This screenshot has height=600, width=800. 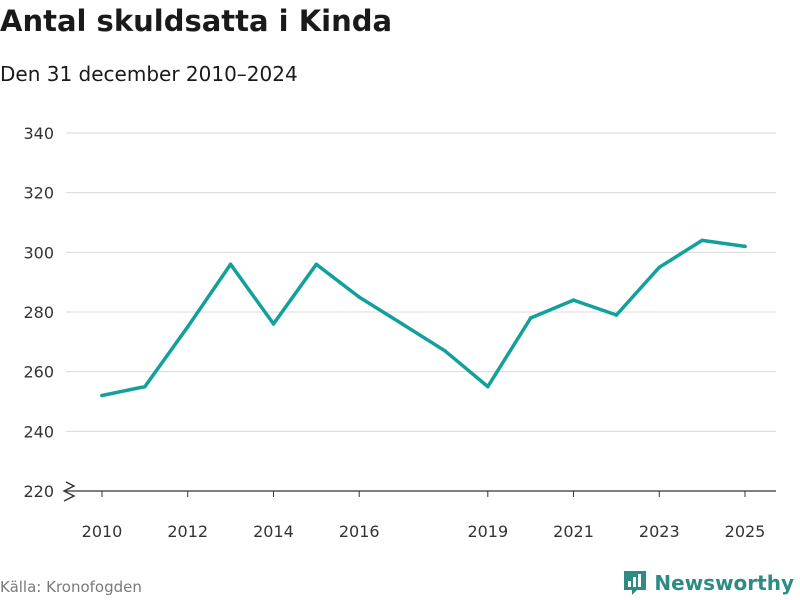 I want to click on y-tick-label: 220, so click(x=38, y=491).